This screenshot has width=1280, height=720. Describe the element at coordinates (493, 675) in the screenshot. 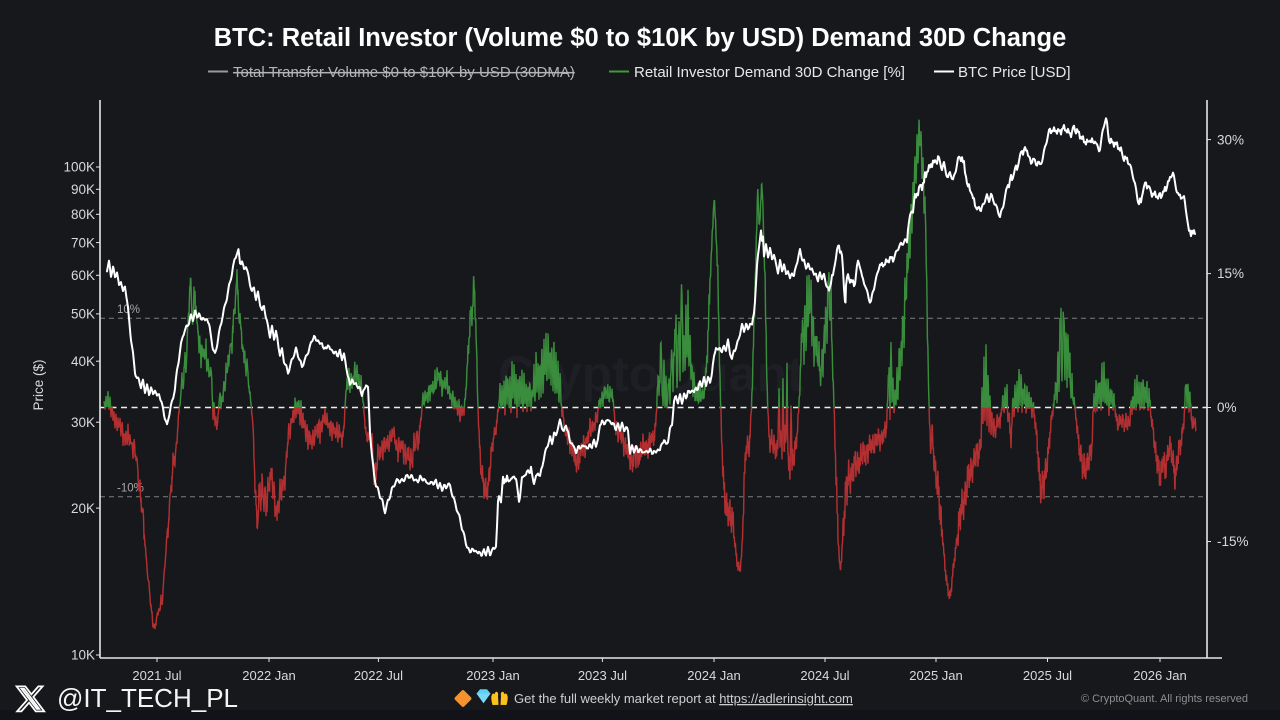

I see `svg-text: 2023 Jan` at that location.